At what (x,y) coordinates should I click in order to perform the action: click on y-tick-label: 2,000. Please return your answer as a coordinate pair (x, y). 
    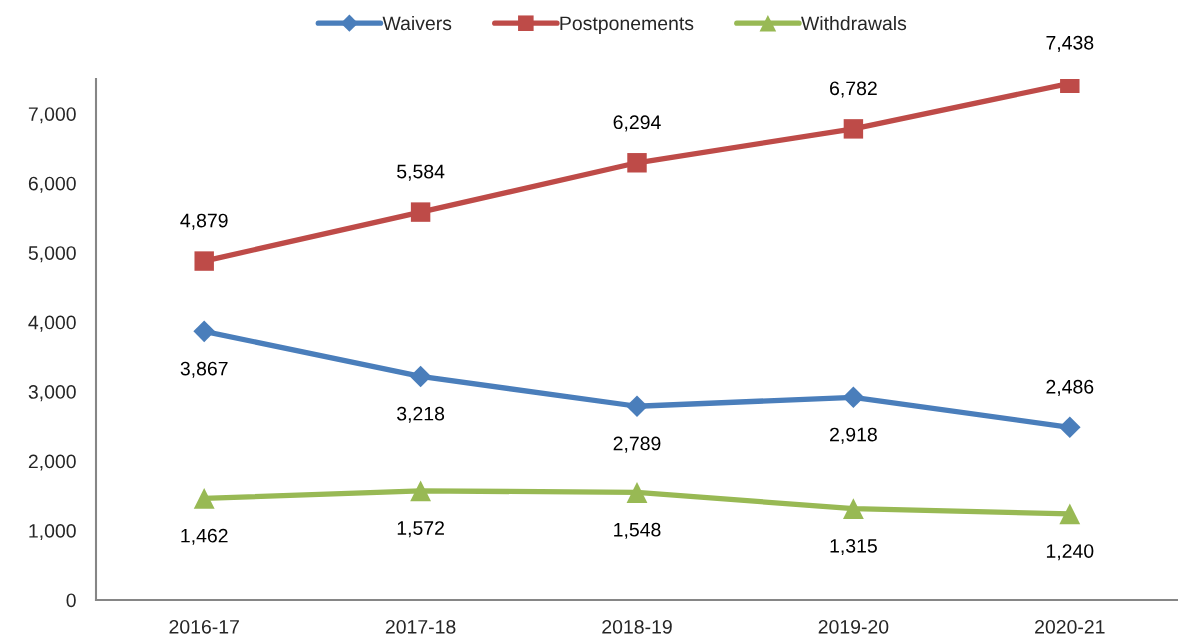
    Looking at the image, I should click on (52, 462).